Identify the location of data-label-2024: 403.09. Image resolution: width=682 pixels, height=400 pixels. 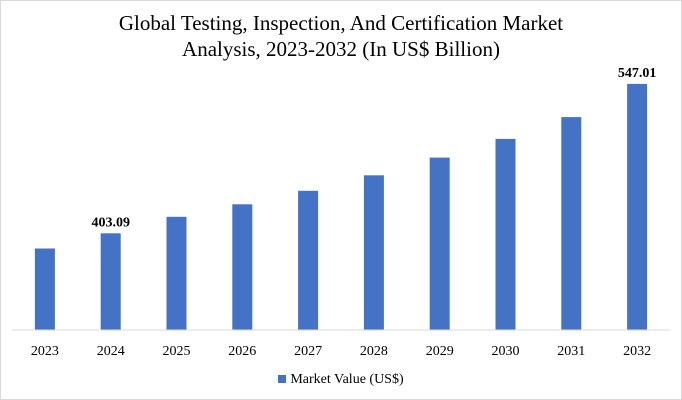
(110, 222).